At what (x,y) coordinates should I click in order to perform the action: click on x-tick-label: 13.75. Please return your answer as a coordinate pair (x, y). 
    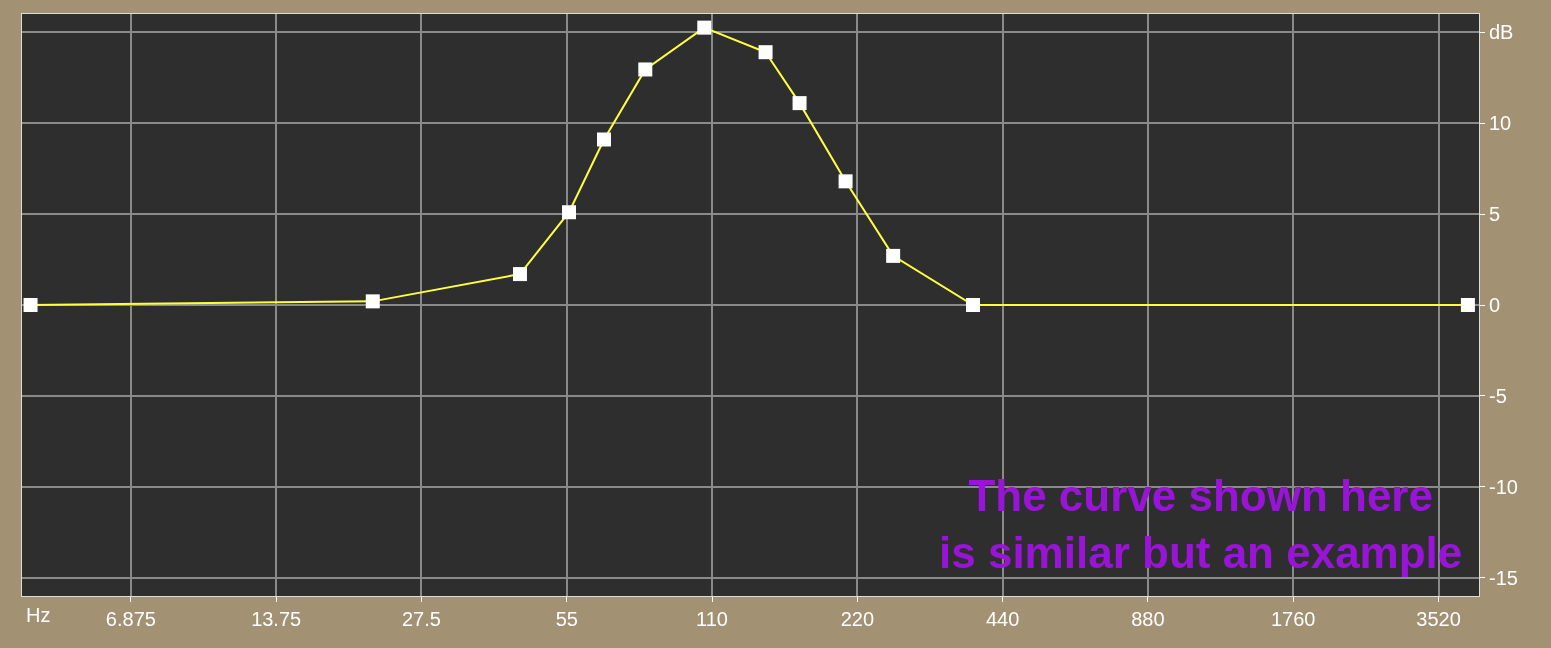
    Looking at the image, I should click on (276, 619).